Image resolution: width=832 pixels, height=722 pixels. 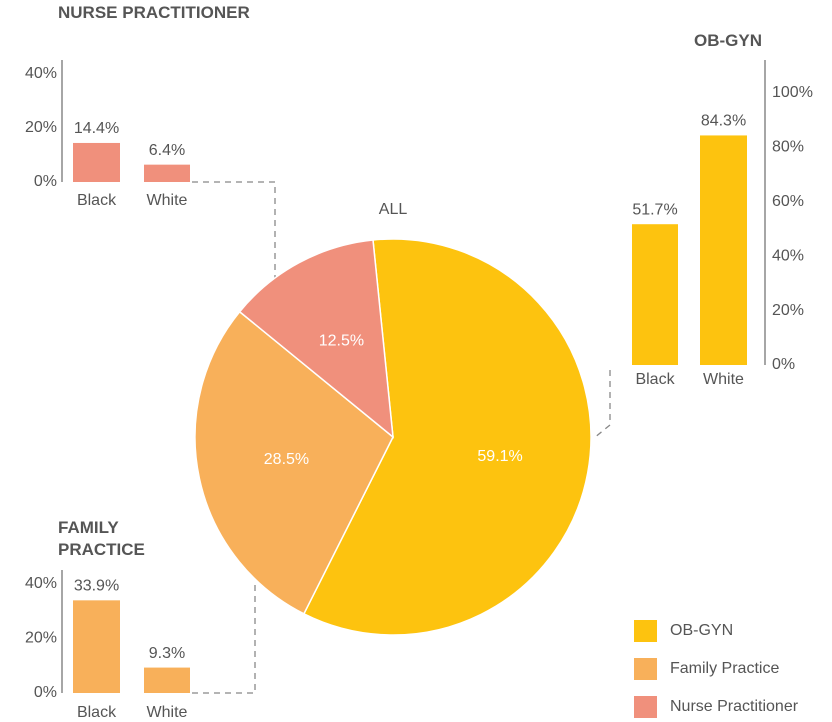 I want to click on legend-label: Nurse Practitioner, so click(x=734, y=706).